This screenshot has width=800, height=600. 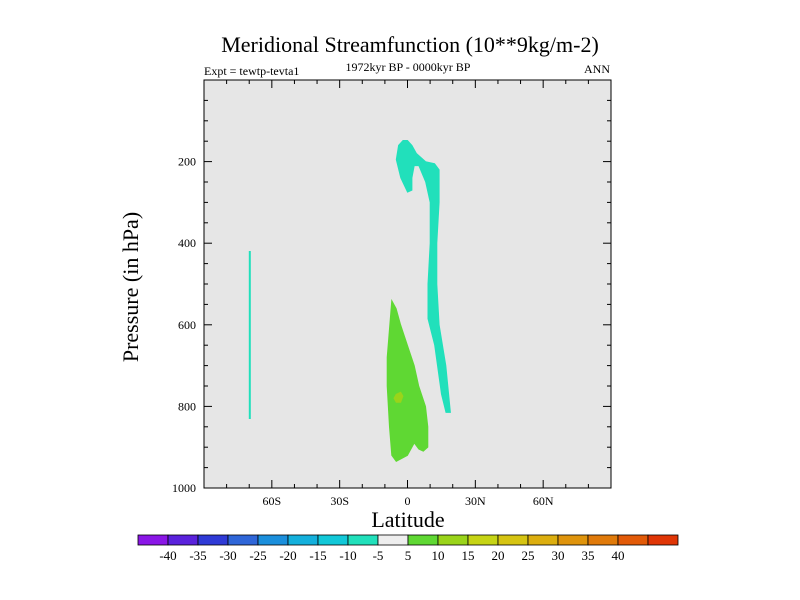 What do you see at coordinates (378, 555) in the screenshot?
I see `colorbar-label: -5` at bounding box center [378, 555].